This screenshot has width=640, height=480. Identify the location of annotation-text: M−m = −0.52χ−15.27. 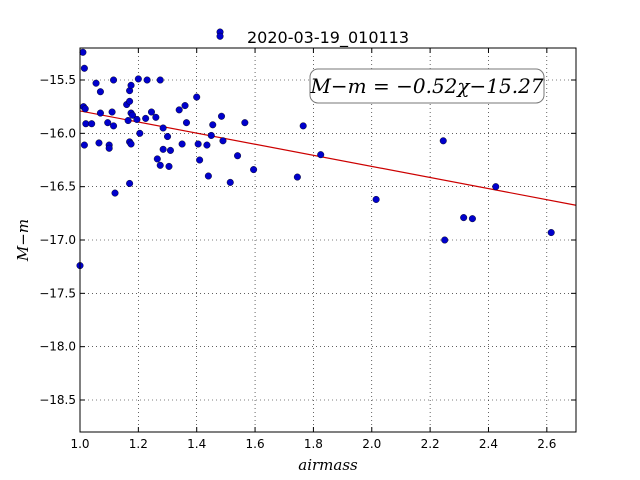
(426, 86).